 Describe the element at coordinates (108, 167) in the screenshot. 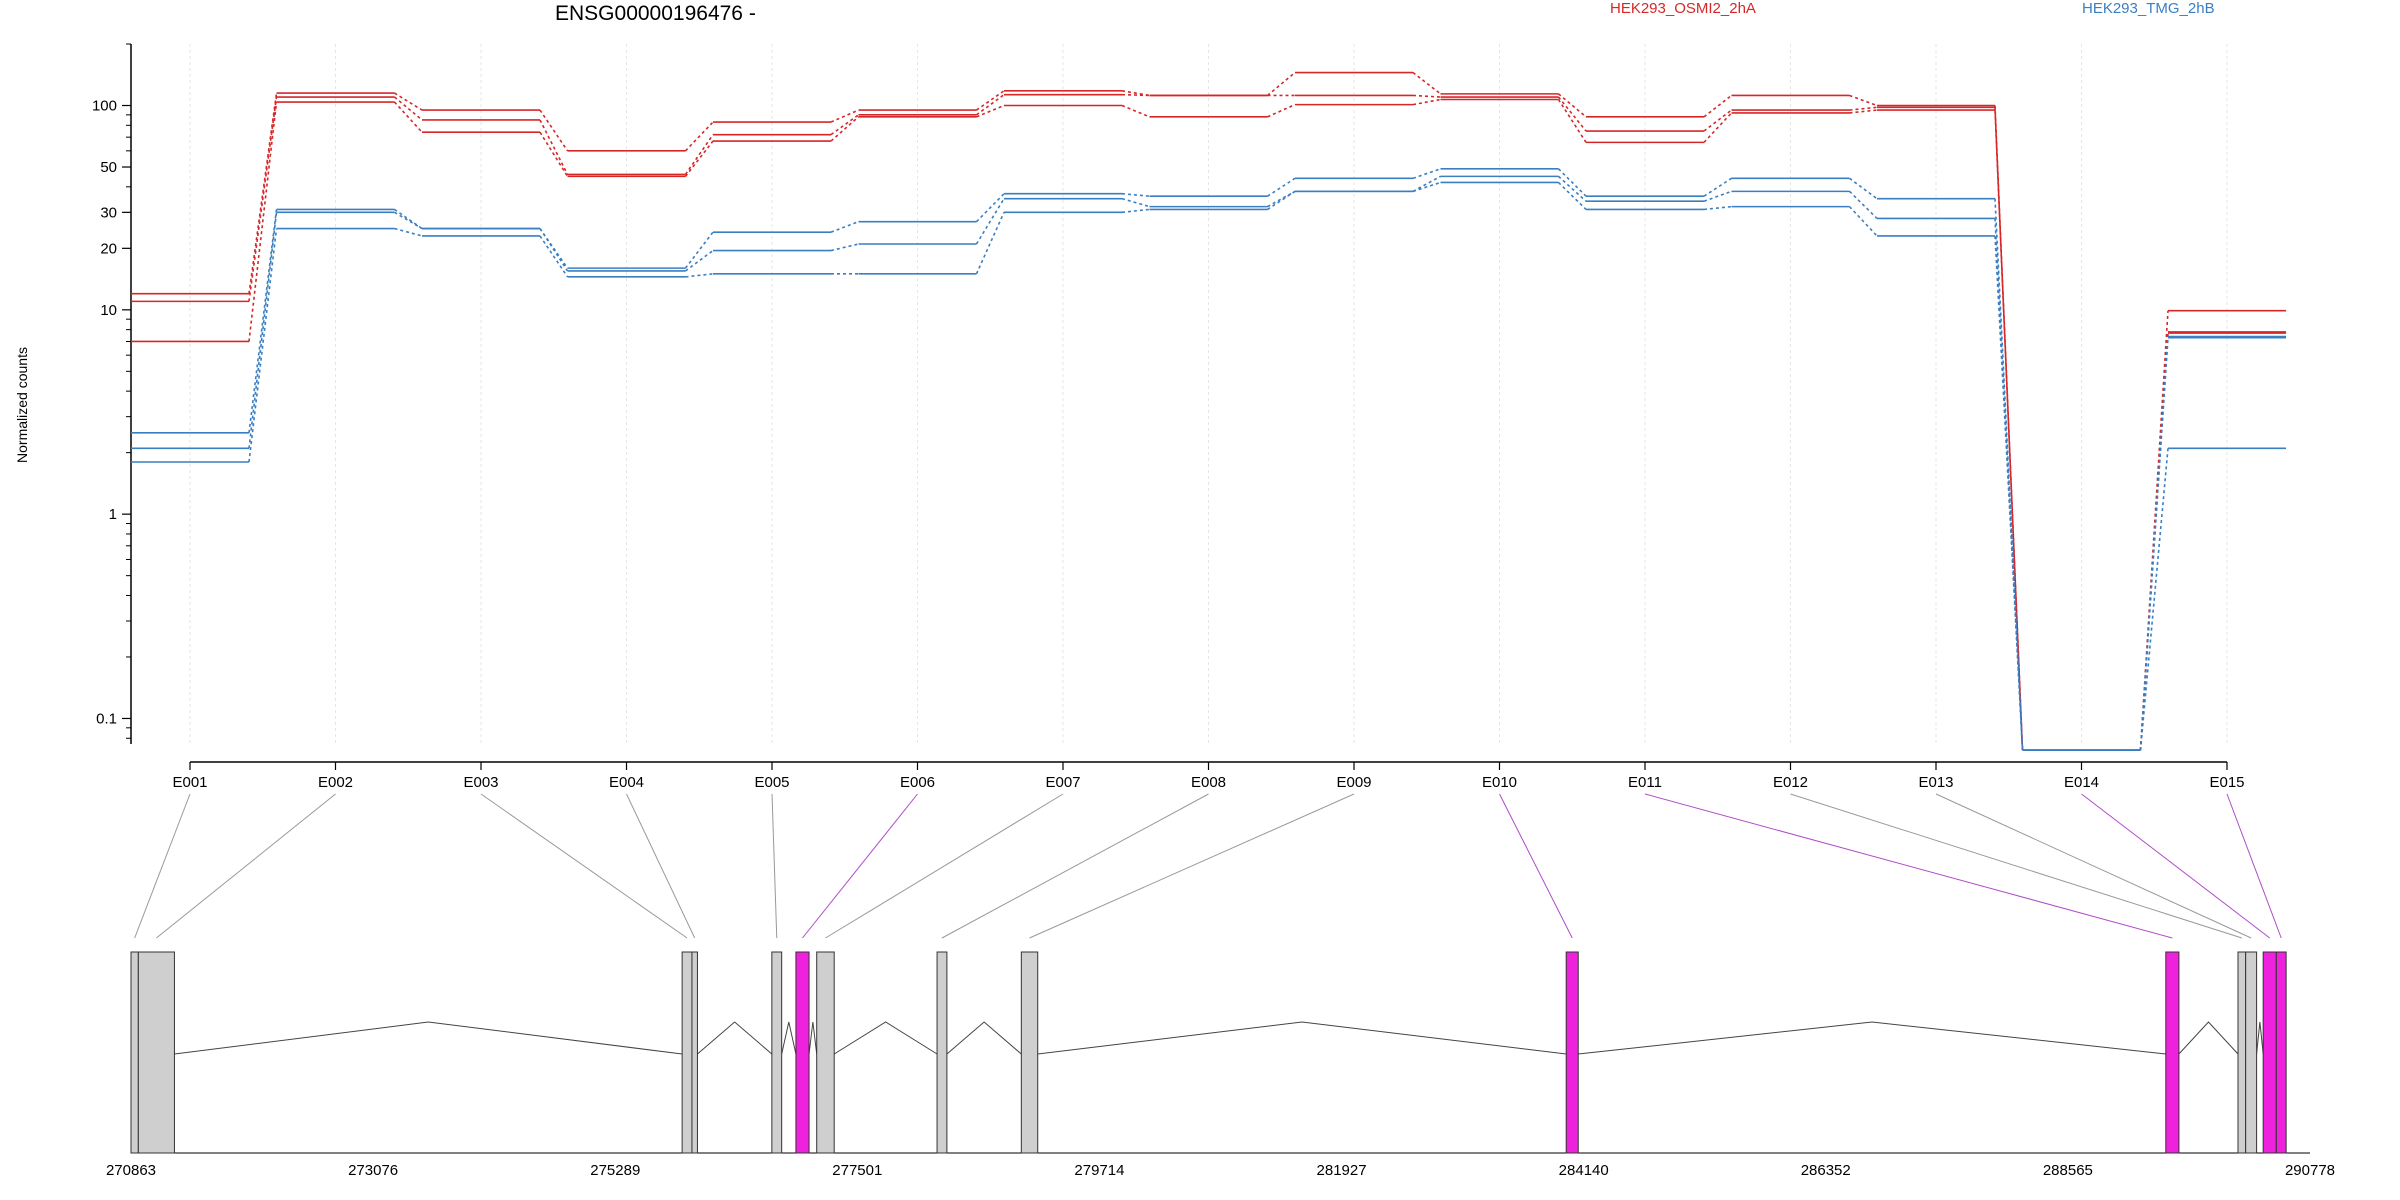

I see `y-tick-label: 50` at that location.